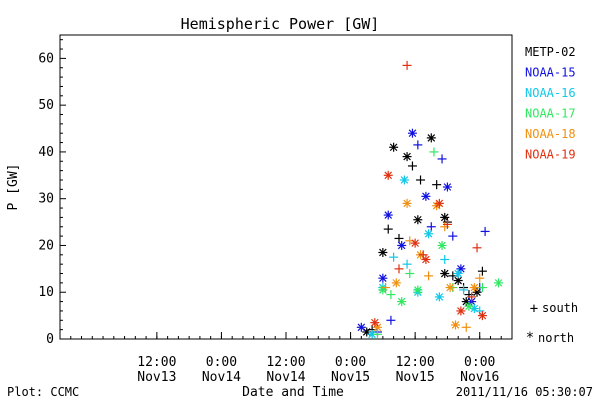 The height and width of the screenshot is (400, 600). I want to click on legend-item-noaa-17: NOAA-17, so click(550, 114).